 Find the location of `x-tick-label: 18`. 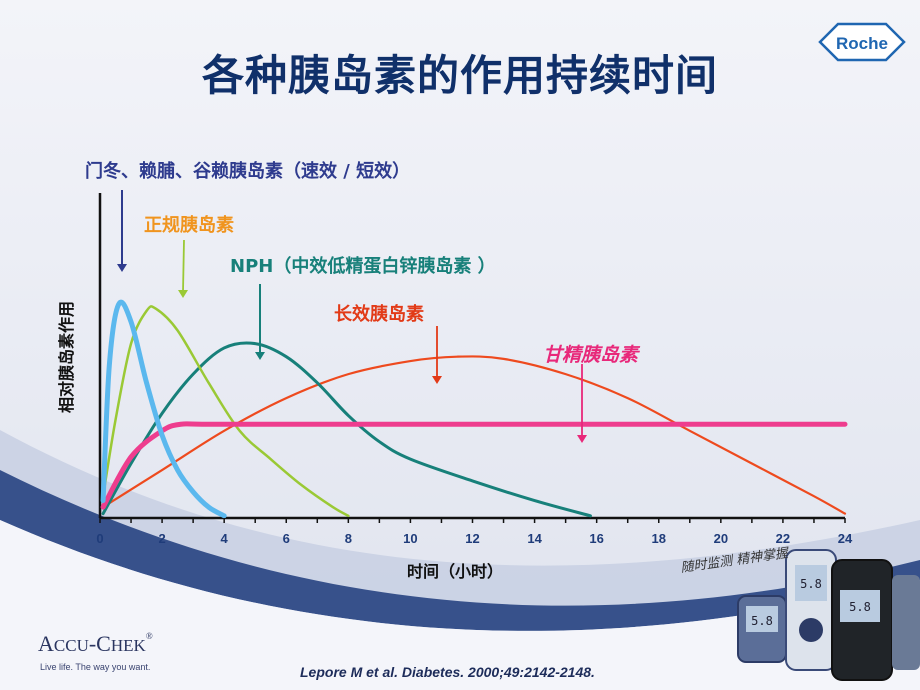

x-tick-label: 18 is located at coordinates (659, 538).